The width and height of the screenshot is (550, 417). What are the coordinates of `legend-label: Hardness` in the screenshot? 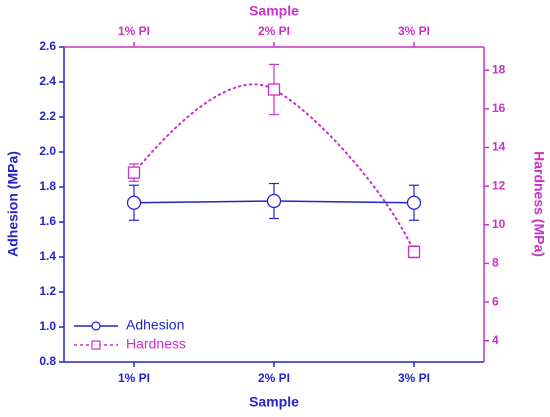 It's located at (156, 344).